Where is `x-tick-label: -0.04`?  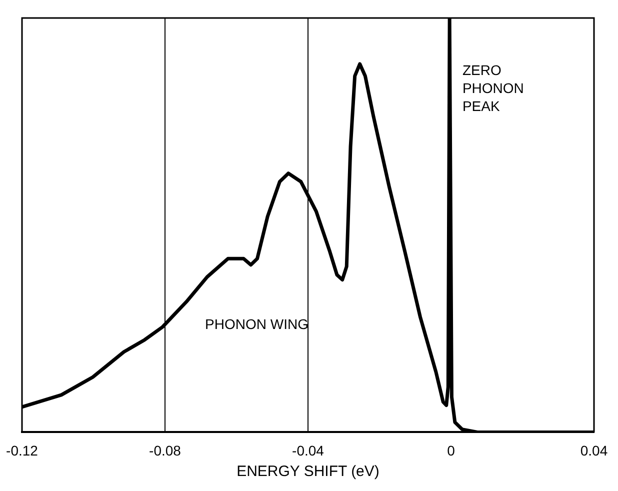
x-tick-label: -0.04 is located at coordinates (308, 450).